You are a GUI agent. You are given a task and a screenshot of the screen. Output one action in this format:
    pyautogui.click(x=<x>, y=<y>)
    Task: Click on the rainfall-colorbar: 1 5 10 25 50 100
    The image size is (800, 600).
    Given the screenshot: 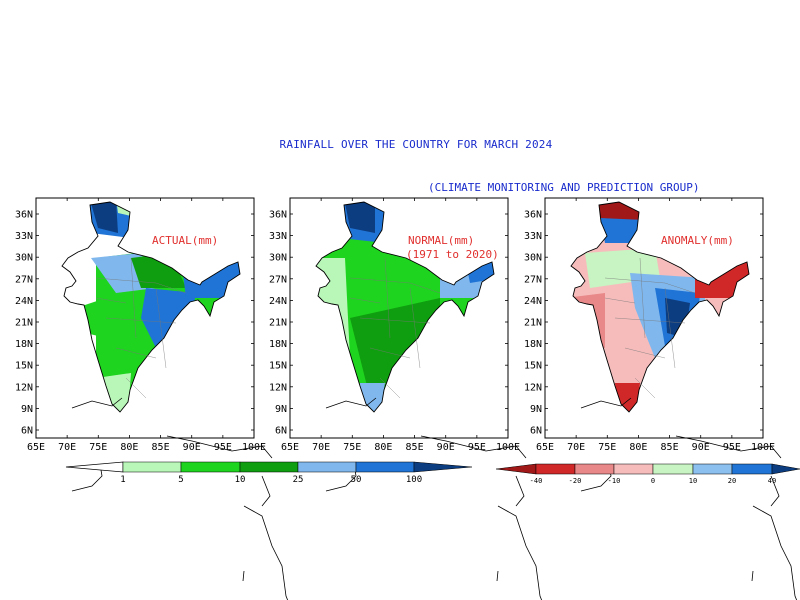 What is the action you would take?
    pyautogui.click(x=269, y=473)
    